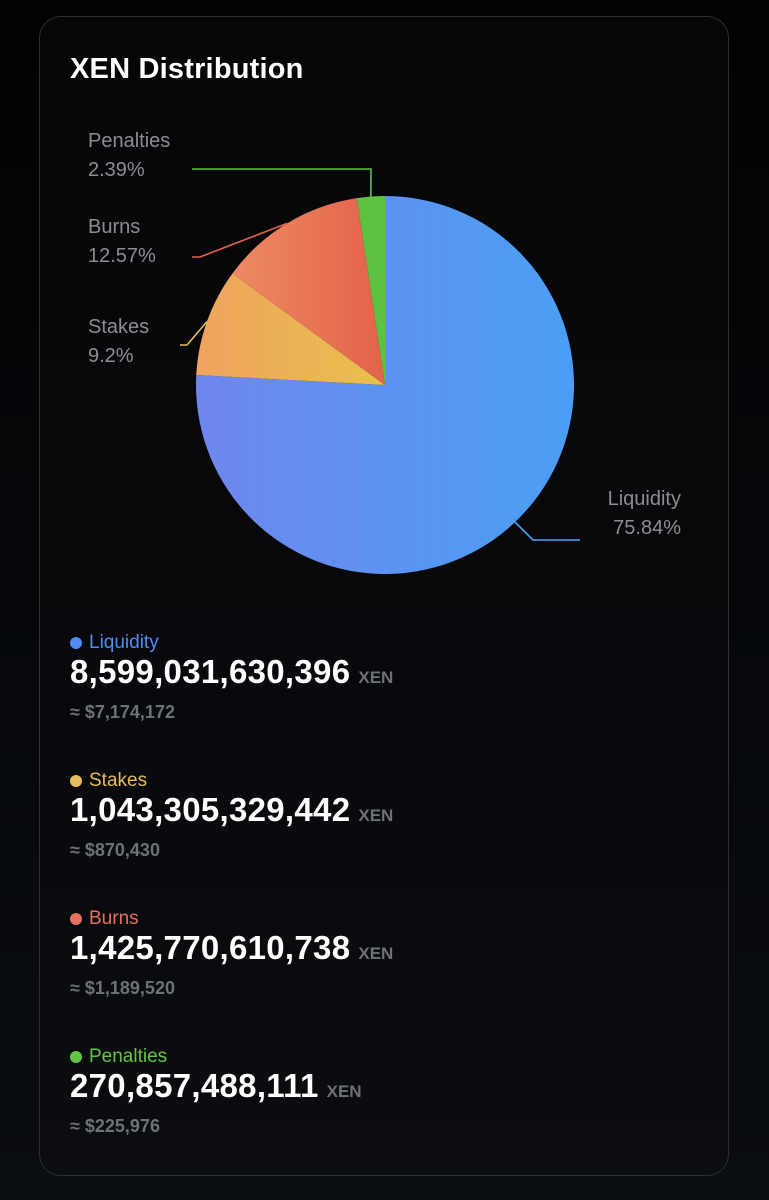 This screenshot has height=1200, width=769. Describe the element at coordinates (187, 69) in the screenshot. I see `card-title: XEN Distribution` at that location.